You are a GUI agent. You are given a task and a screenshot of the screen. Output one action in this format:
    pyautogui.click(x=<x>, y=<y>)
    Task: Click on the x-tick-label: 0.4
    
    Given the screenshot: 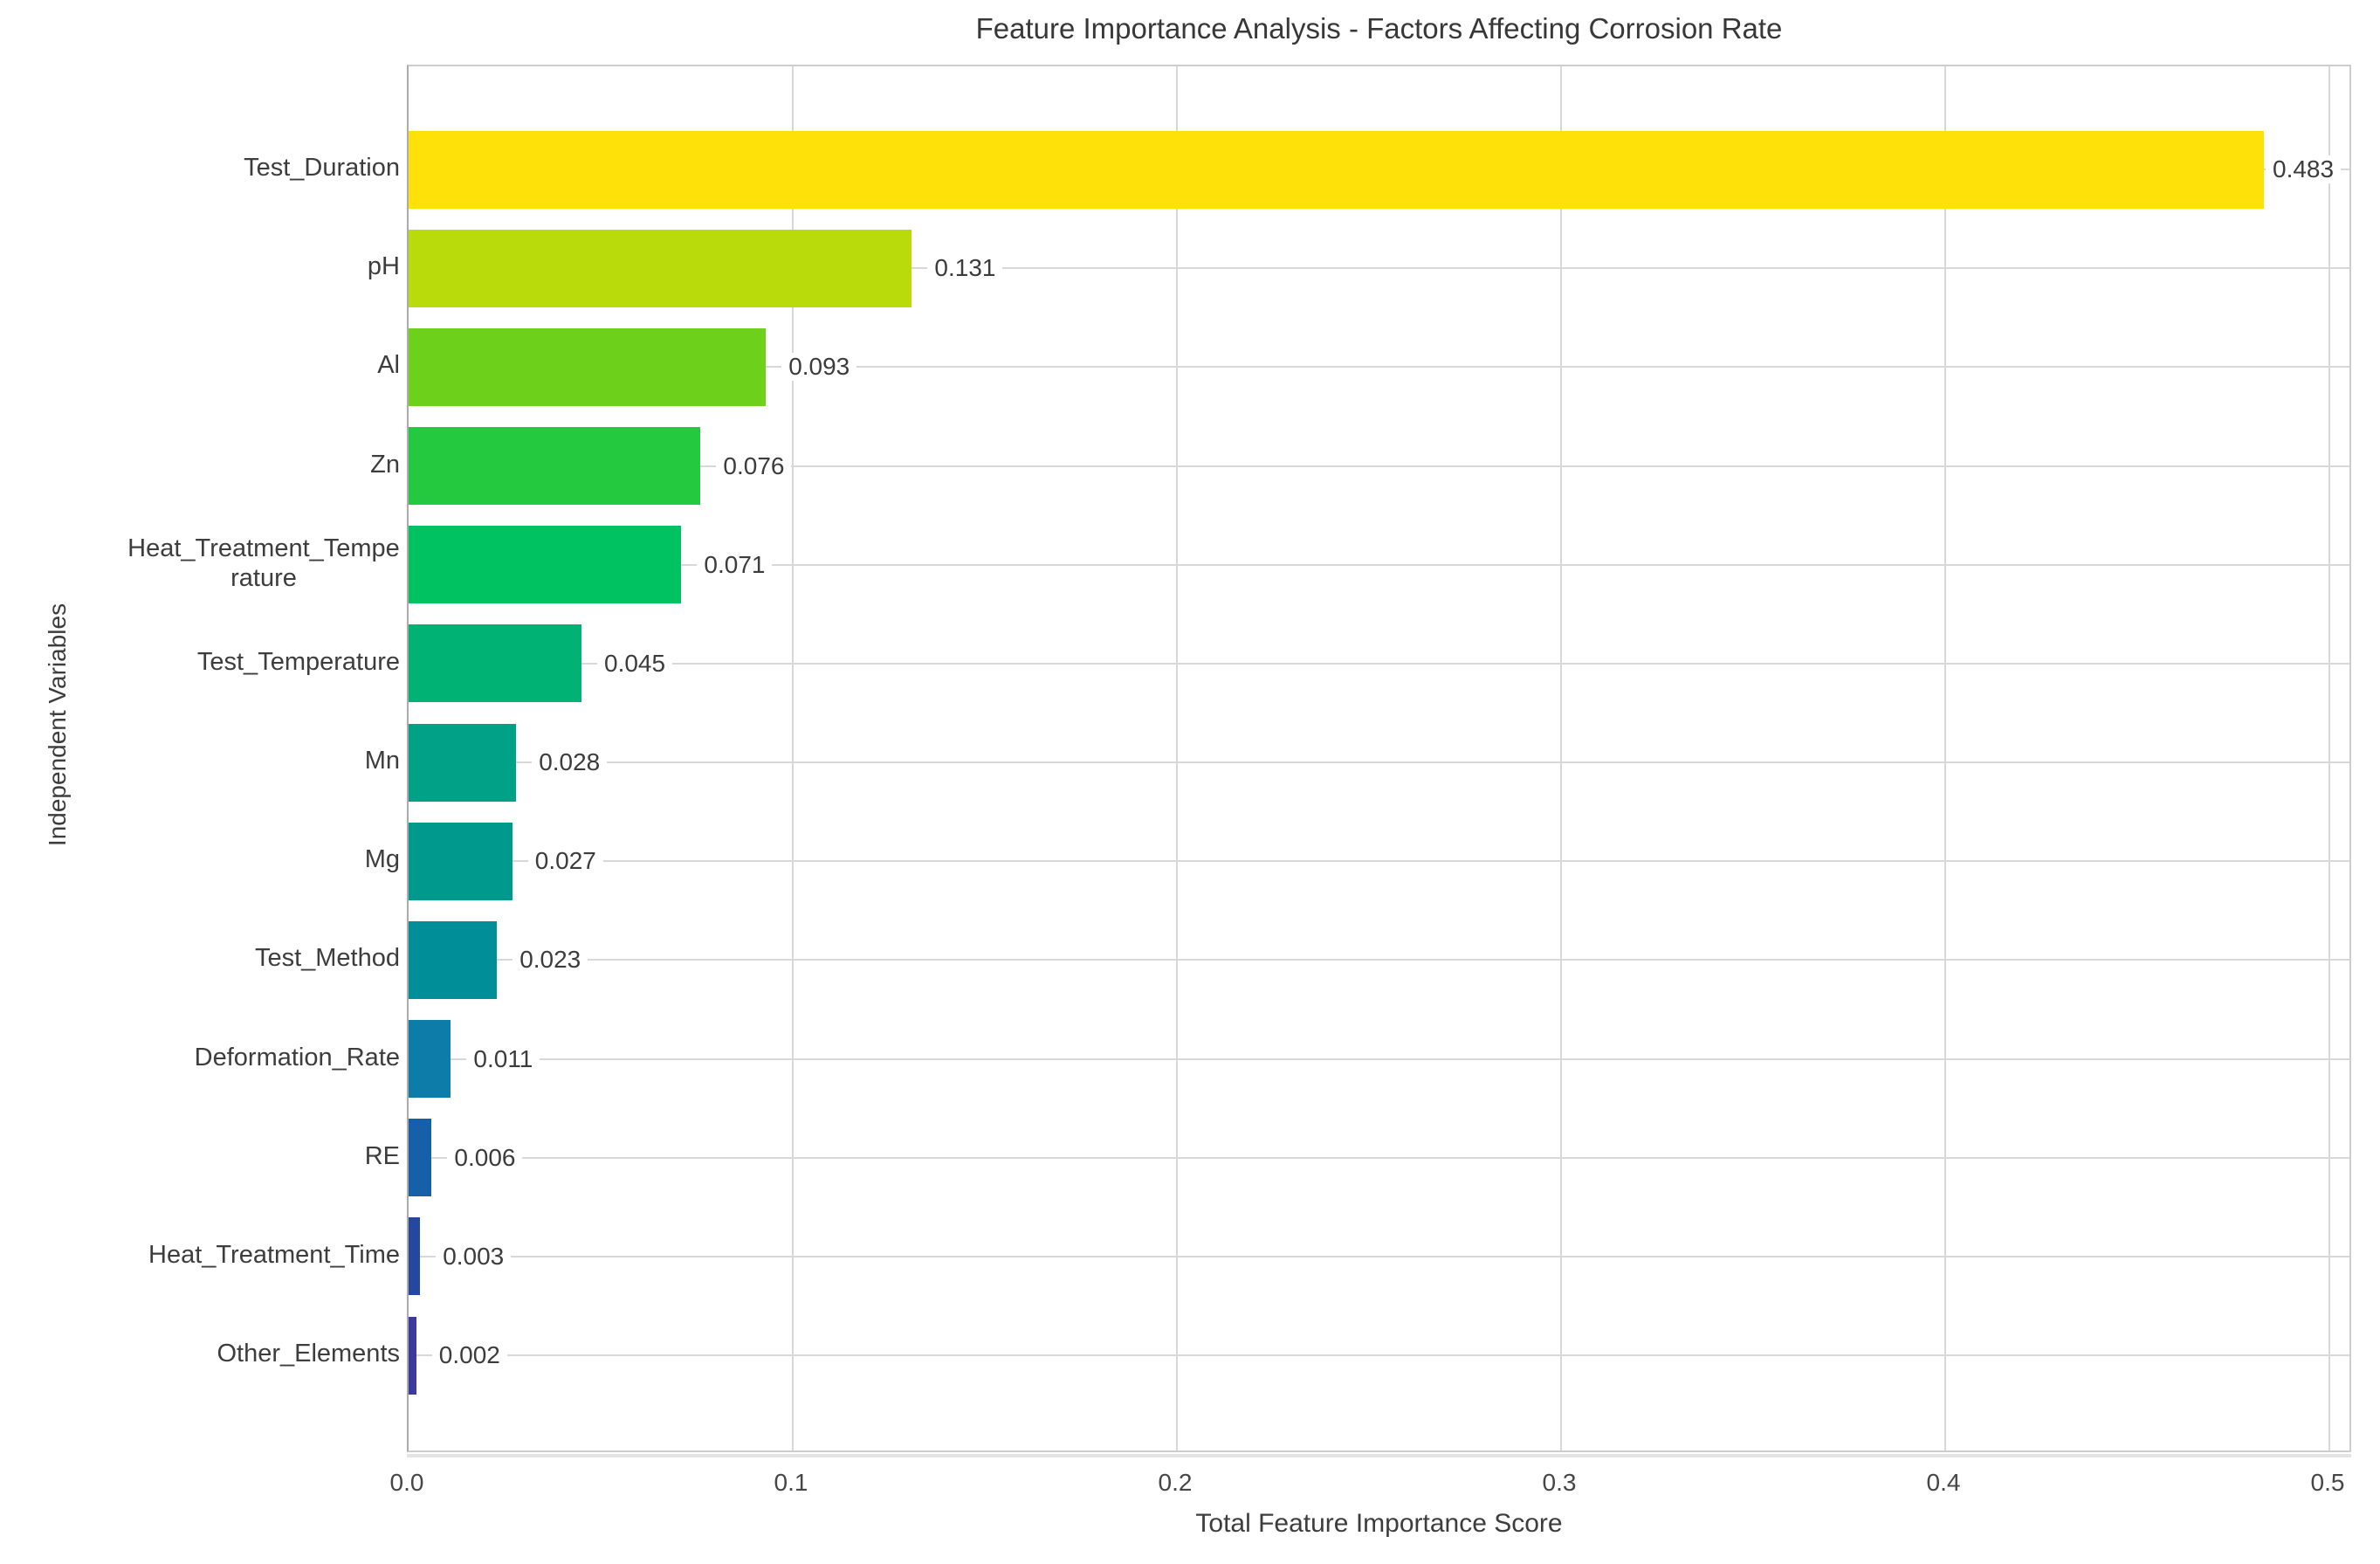 What is the action you would take?
    pyautogui.click(x=1943, y=1482)
    